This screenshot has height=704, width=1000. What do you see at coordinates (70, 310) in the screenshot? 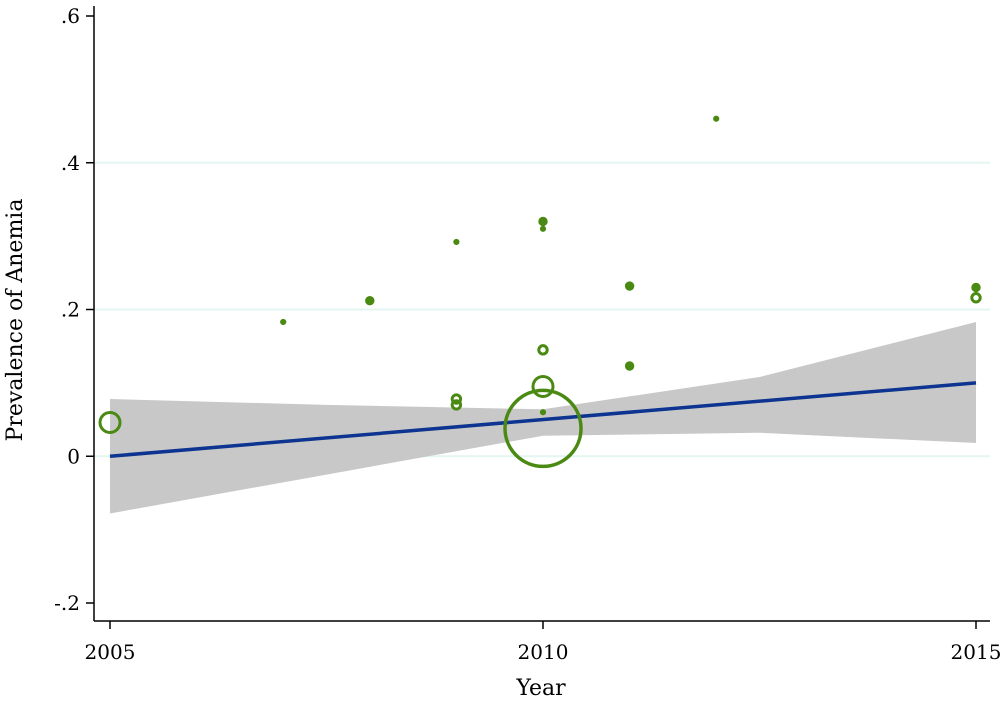
I see `y-tick-label: .2` at bounding box center [70, 310].